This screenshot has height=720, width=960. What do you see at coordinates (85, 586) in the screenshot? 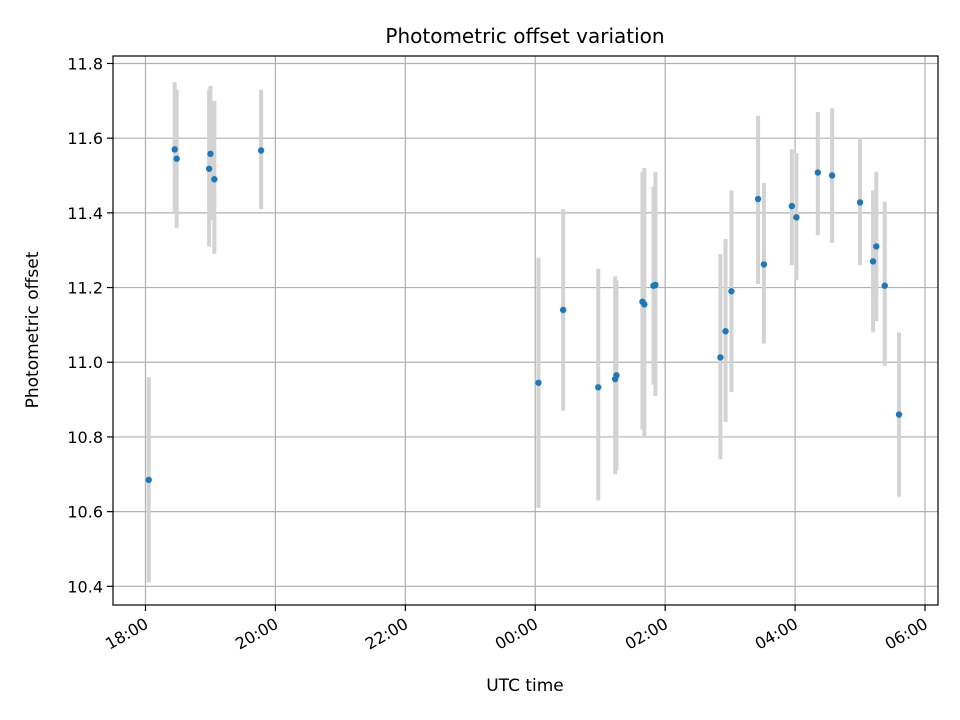
I see `y-tick-label: 10.4` at bounding box center [85, 586].